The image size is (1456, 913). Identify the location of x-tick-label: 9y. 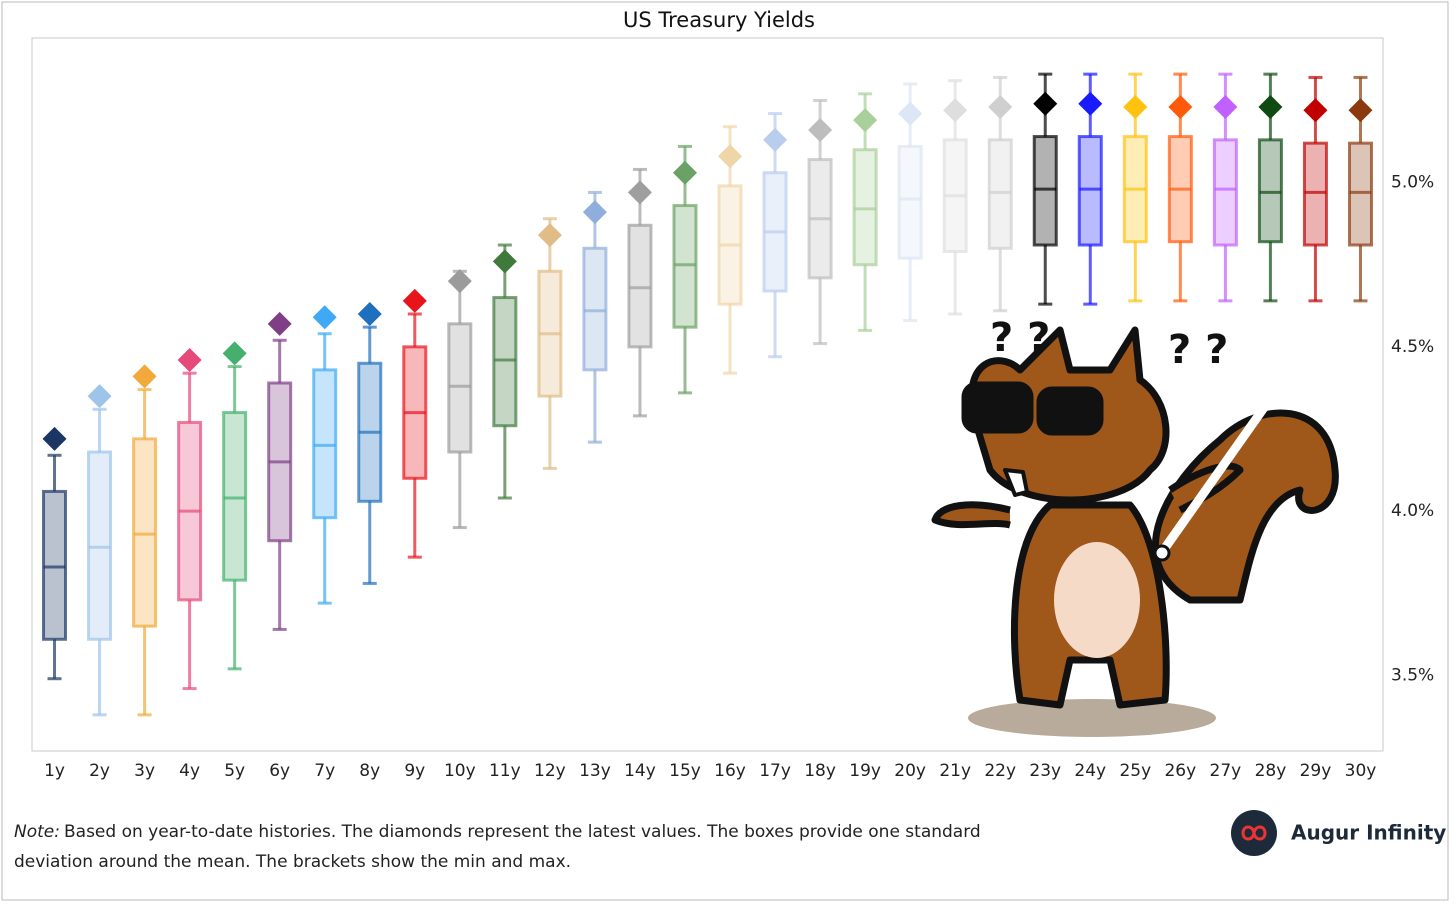
(414, 771).